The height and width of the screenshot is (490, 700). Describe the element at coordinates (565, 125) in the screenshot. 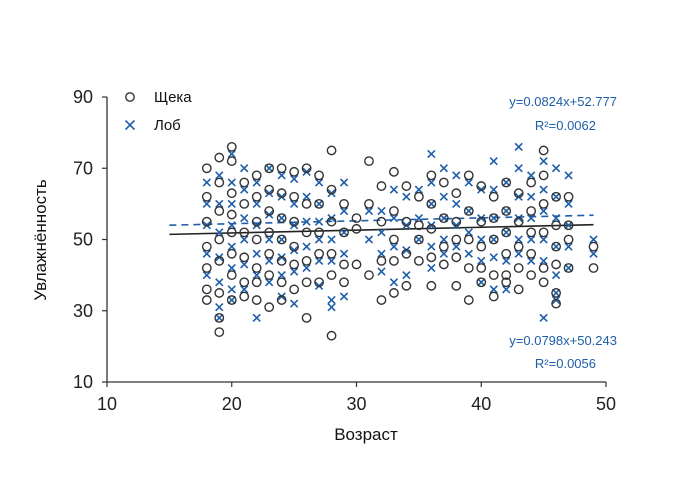

I see `forehead-trend-r2: R²=0.0062` at that location.